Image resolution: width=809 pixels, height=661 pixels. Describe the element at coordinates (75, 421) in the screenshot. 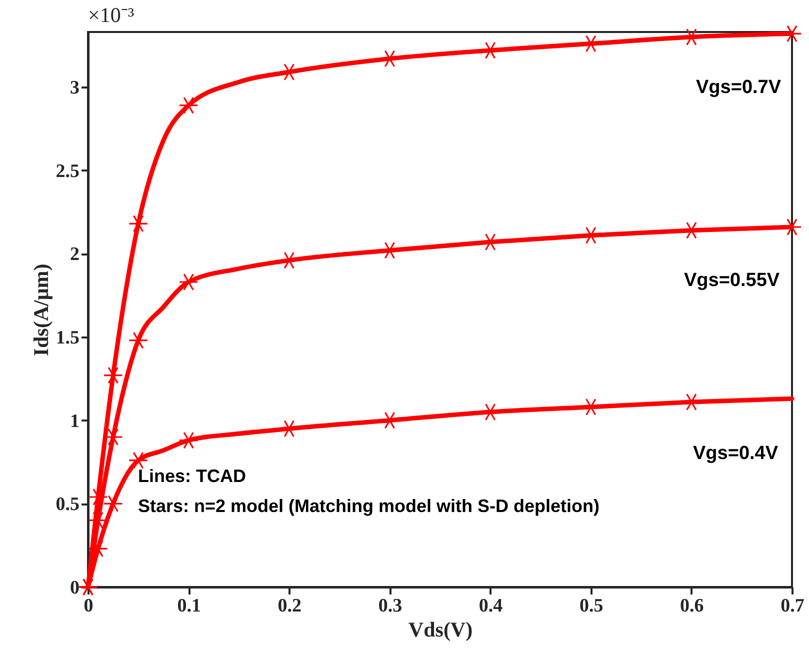

I see `y-tick-label: 1` at that location.